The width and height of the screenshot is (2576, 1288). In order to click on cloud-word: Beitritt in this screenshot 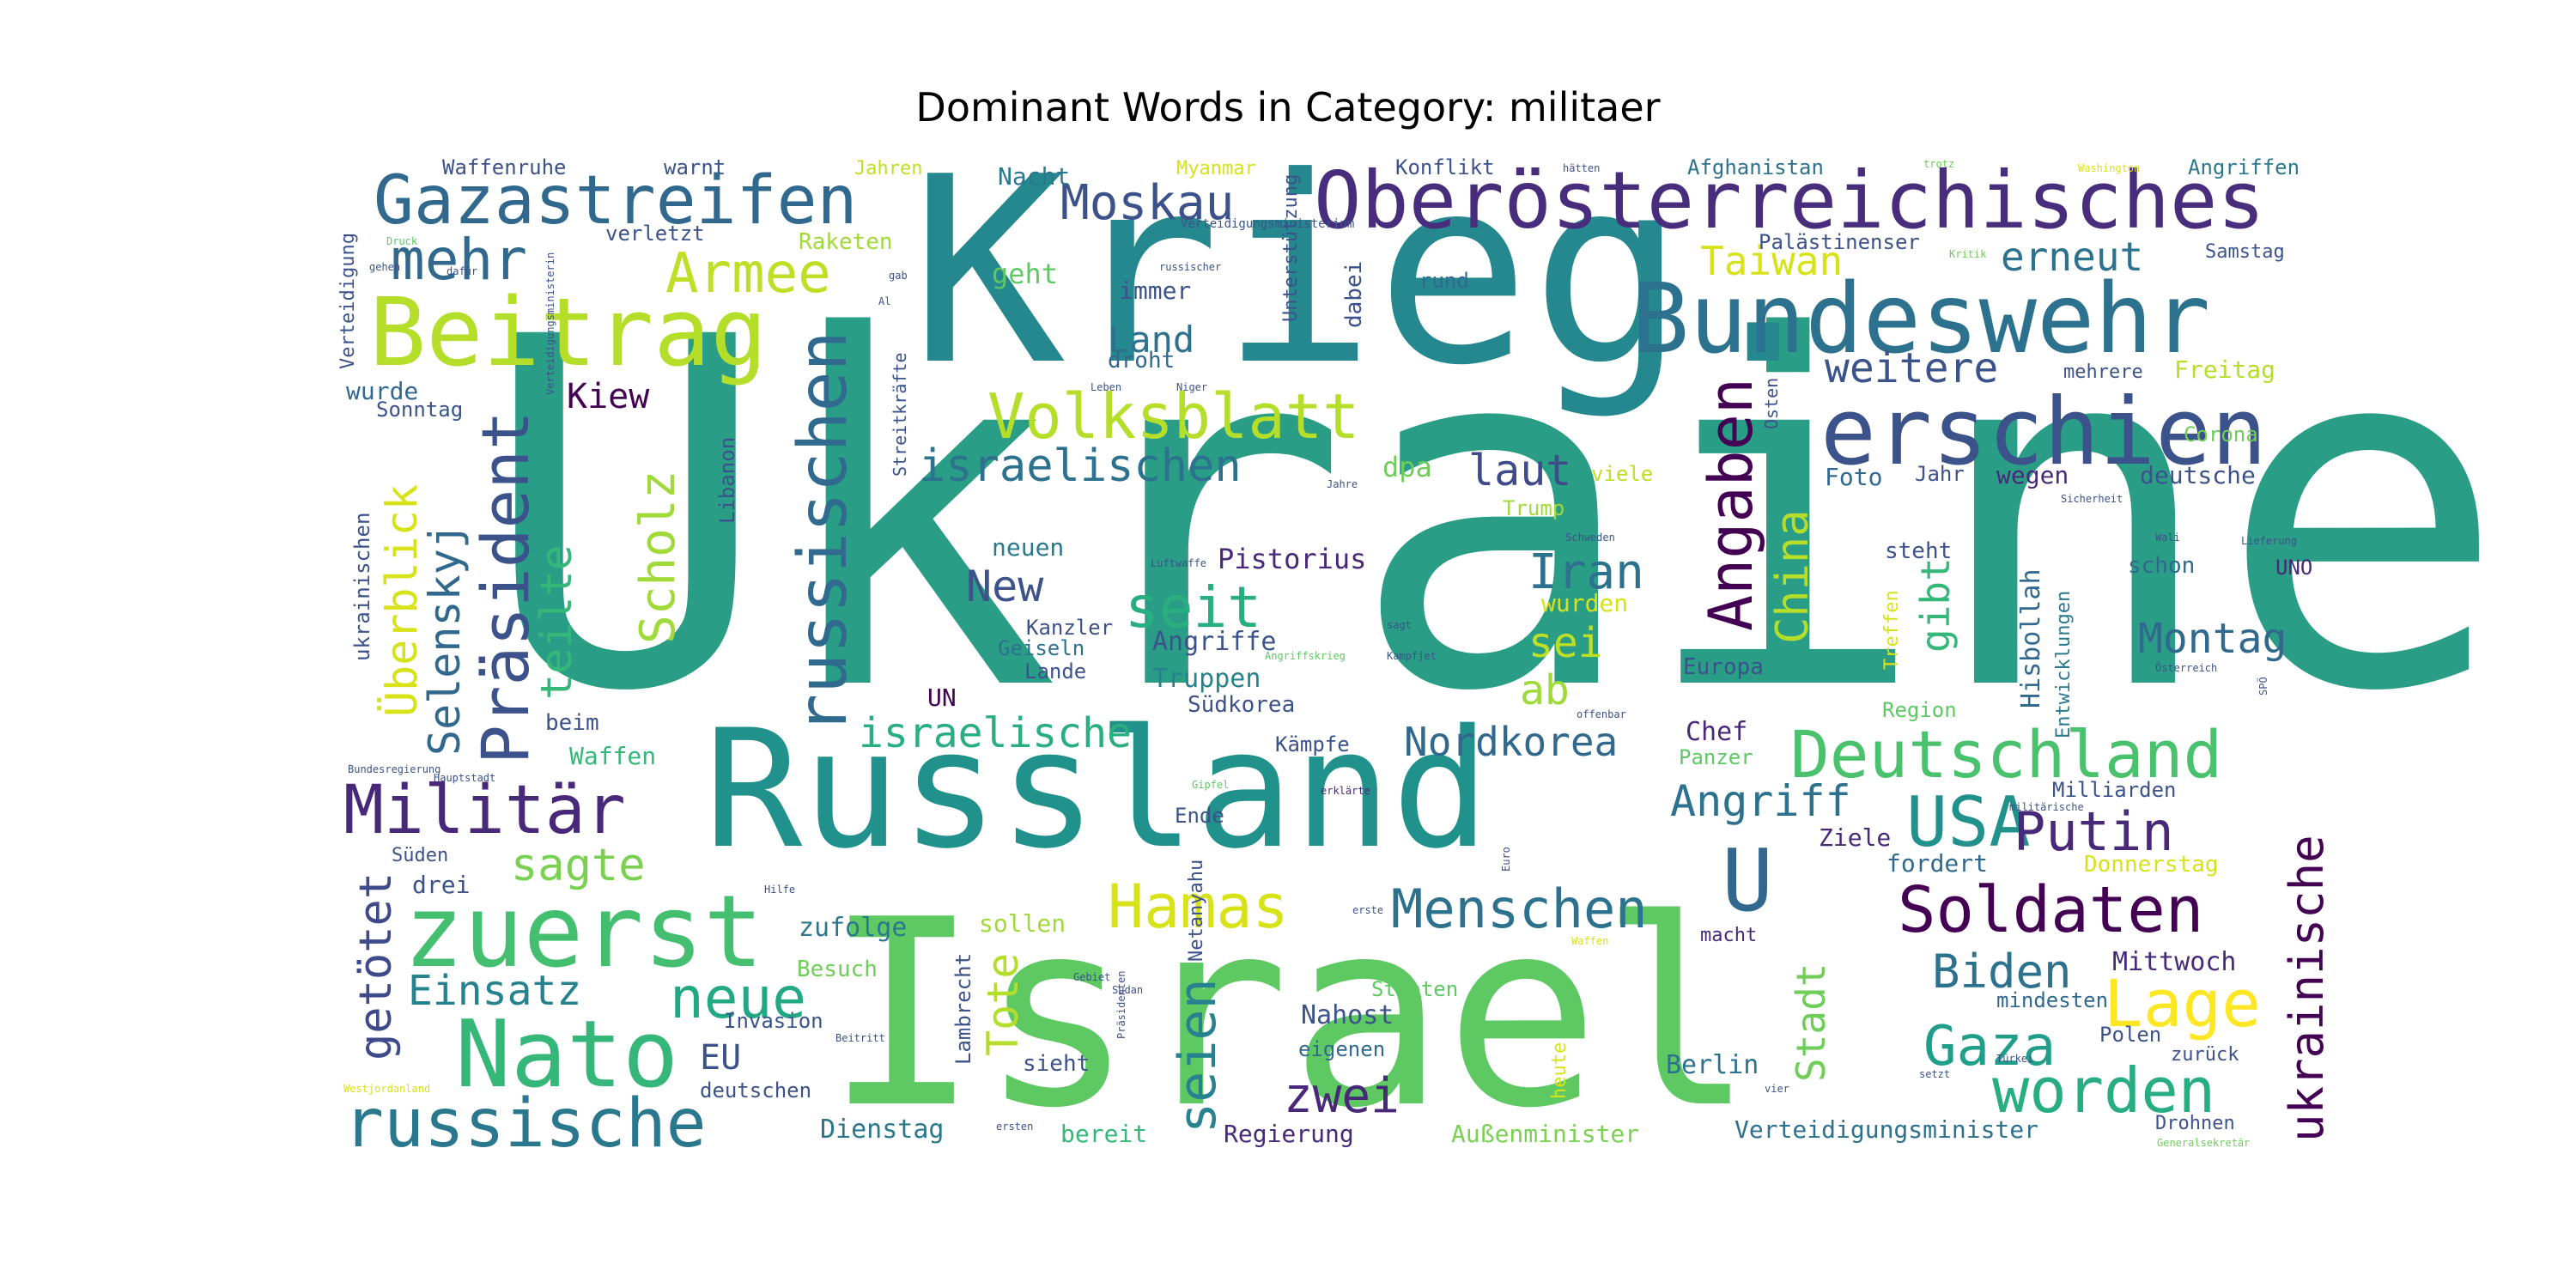, I will do `click(860, 1038)`.